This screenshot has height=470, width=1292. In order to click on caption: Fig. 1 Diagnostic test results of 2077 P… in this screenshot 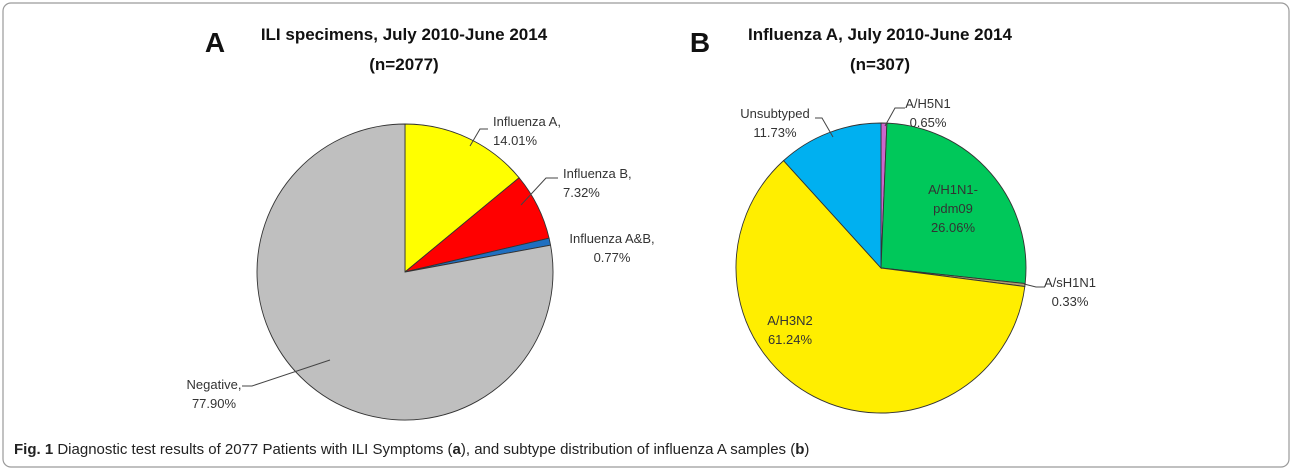, I will do `click(411, 449)`.